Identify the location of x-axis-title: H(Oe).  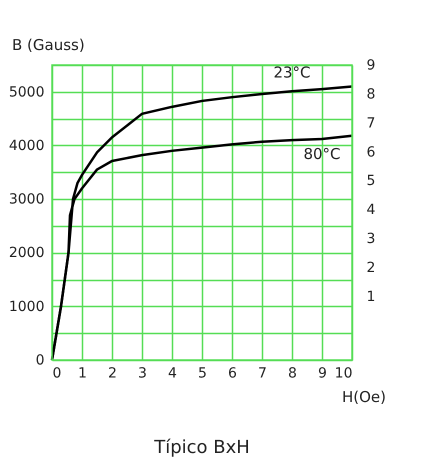
(364, 397).